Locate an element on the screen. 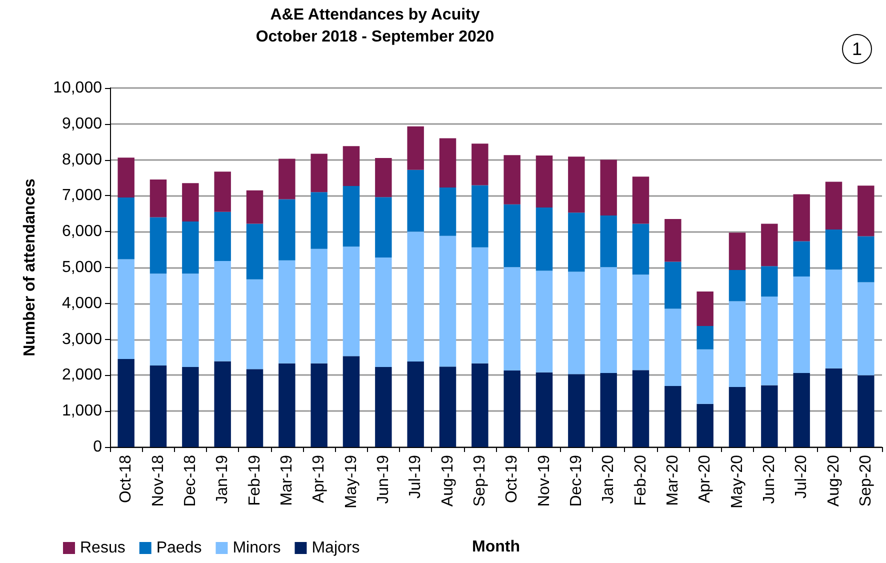  x-tick-label: Nov-19 is located at coordinates (544, 480).